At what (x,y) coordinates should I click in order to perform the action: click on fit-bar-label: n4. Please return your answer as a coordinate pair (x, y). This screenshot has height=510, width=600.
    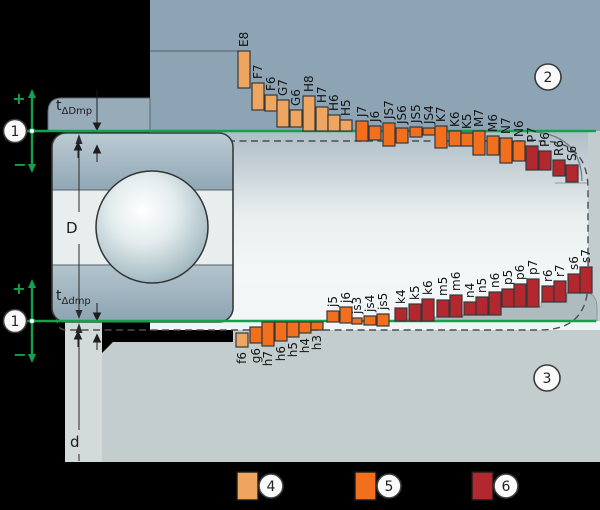
    Looking at the image, I should click on (470, 290).